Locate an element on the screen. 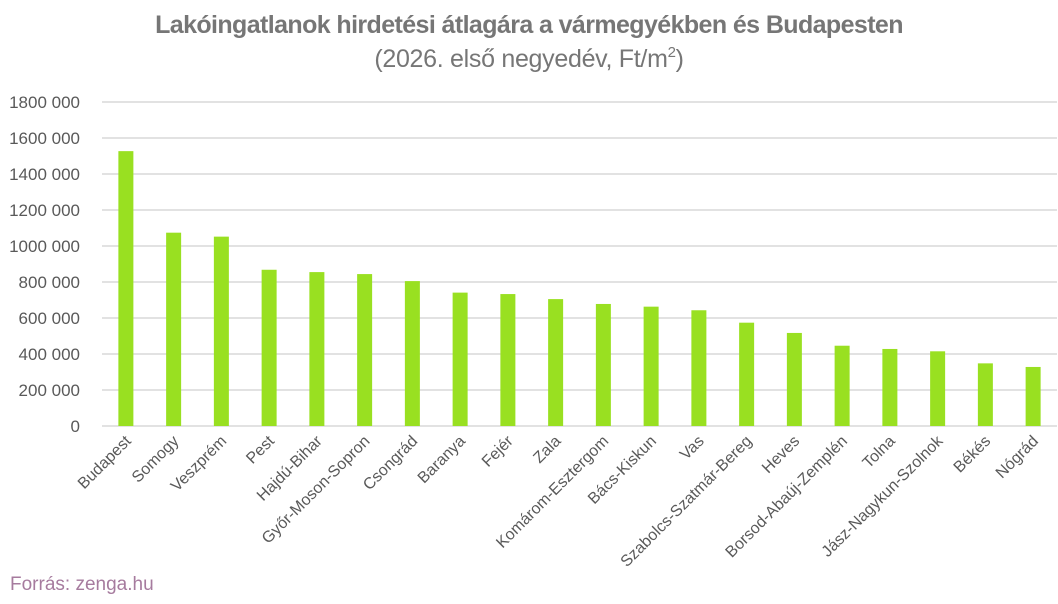 The height and width of the screenshot is (604, 1058). y-tick-label: 1400 000 is located at coordinates (44, 174).